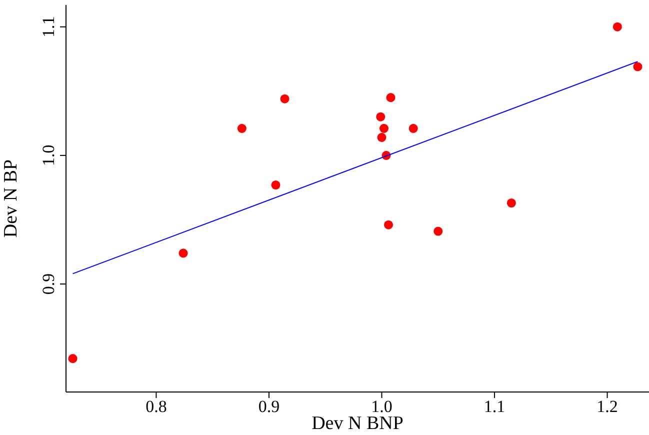 This screenshot has width=649, height=435. Describe the element at coordinates (607, 406) in the screenshot. I see `x-tick-label: 1.2` at that location.